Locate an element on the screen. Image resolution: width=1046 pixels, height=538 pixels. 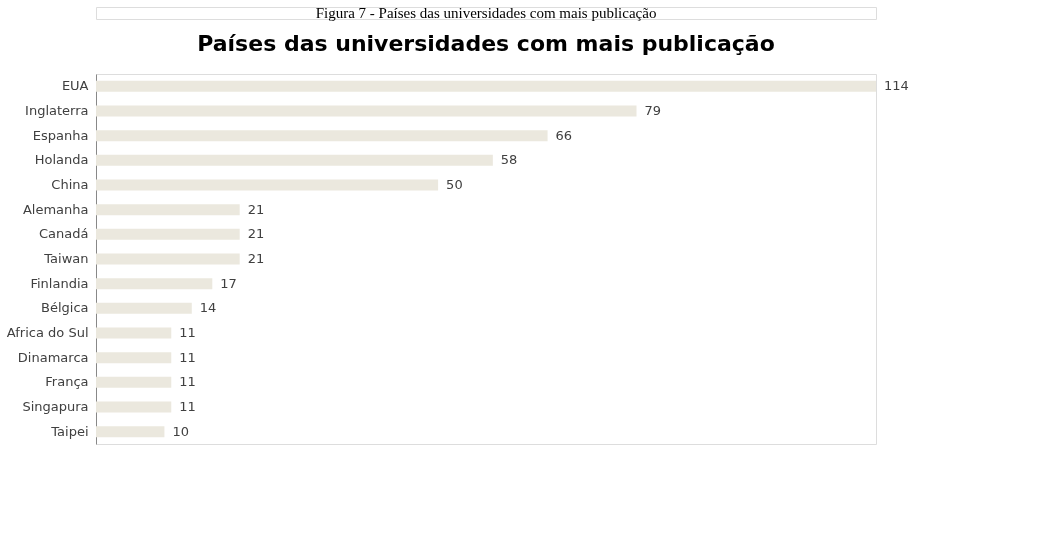
data-label: 10 is located at coordinates (180, 431).